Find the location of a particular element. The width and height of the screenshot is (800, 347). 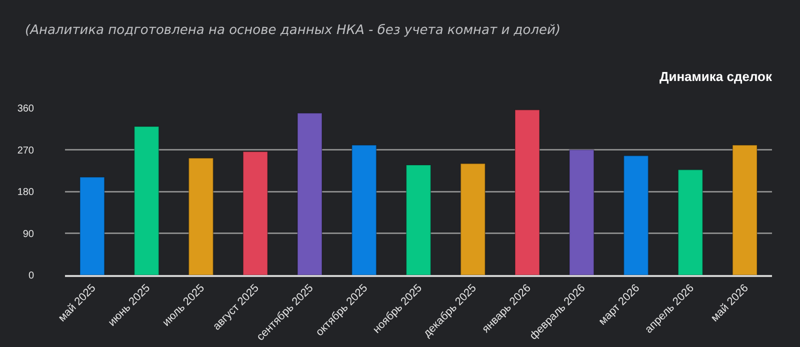

chart-title: Динамика сделок is located at coordinates (715, 76).